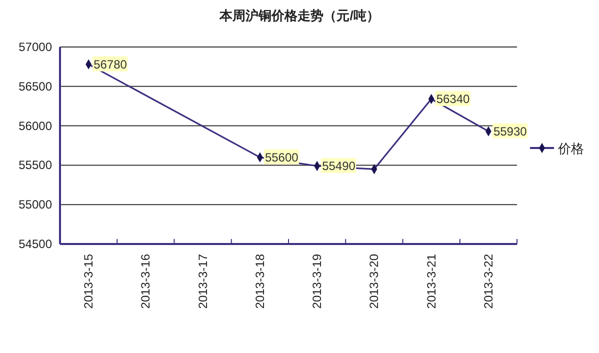  Describe the element at coordinates (35, 205) in the screenshot. I see `y-tick-label: 55000` at that location.